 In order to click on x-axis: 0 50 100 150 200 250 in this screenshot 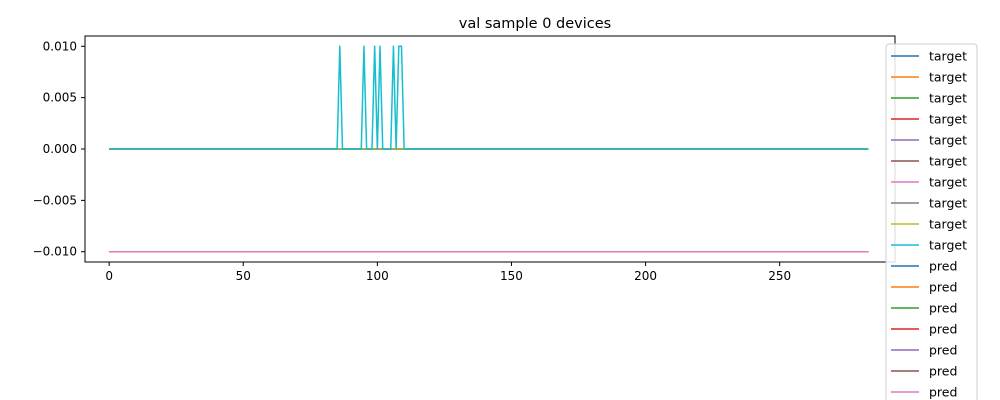, I will do `click(448, 272)`.